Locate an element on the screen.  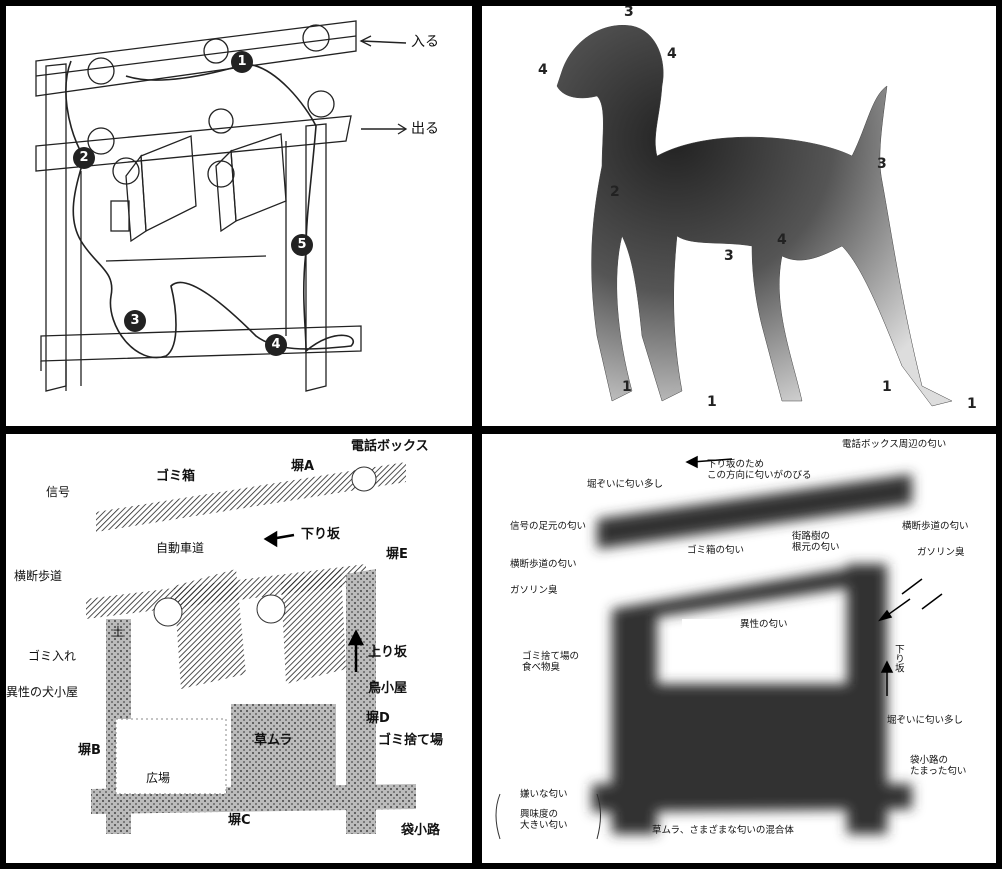
smell-band-top is located at coordinates (754, 511).